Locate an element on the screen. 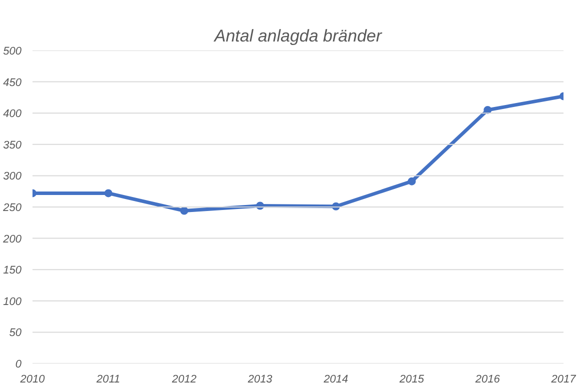 This screenshot has height=391, width=585. x-tick-label: 2014 is located at coordinates (335, 380).